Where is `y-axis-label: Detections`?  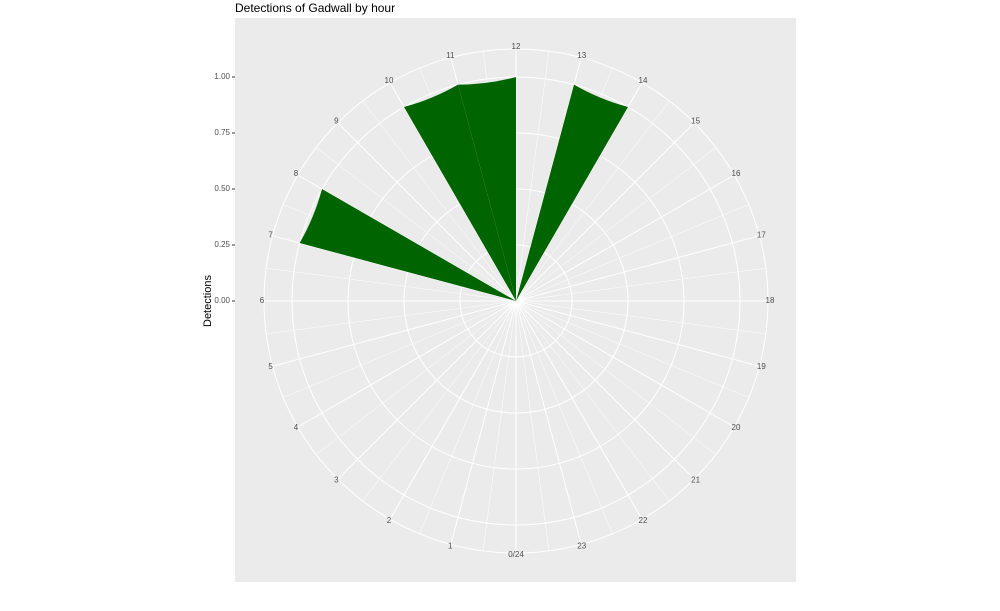 y-axis-label: Detections is located at coordinates (208, 301).